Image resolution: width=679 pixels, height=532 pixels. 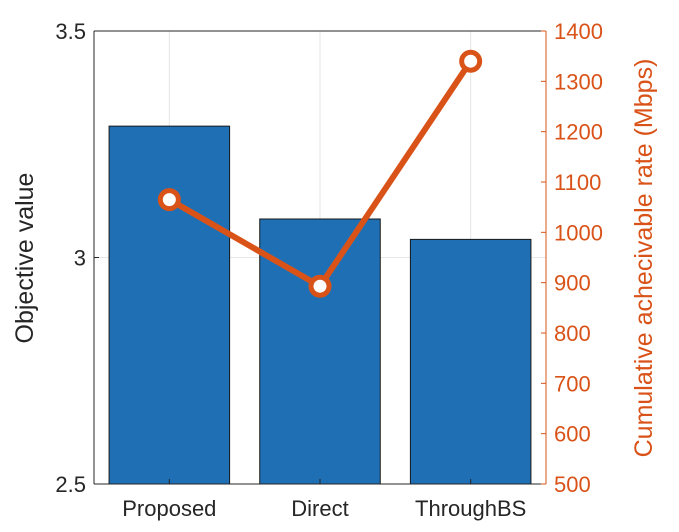 I want to click on bar-direct, so click(x=320, y=351).